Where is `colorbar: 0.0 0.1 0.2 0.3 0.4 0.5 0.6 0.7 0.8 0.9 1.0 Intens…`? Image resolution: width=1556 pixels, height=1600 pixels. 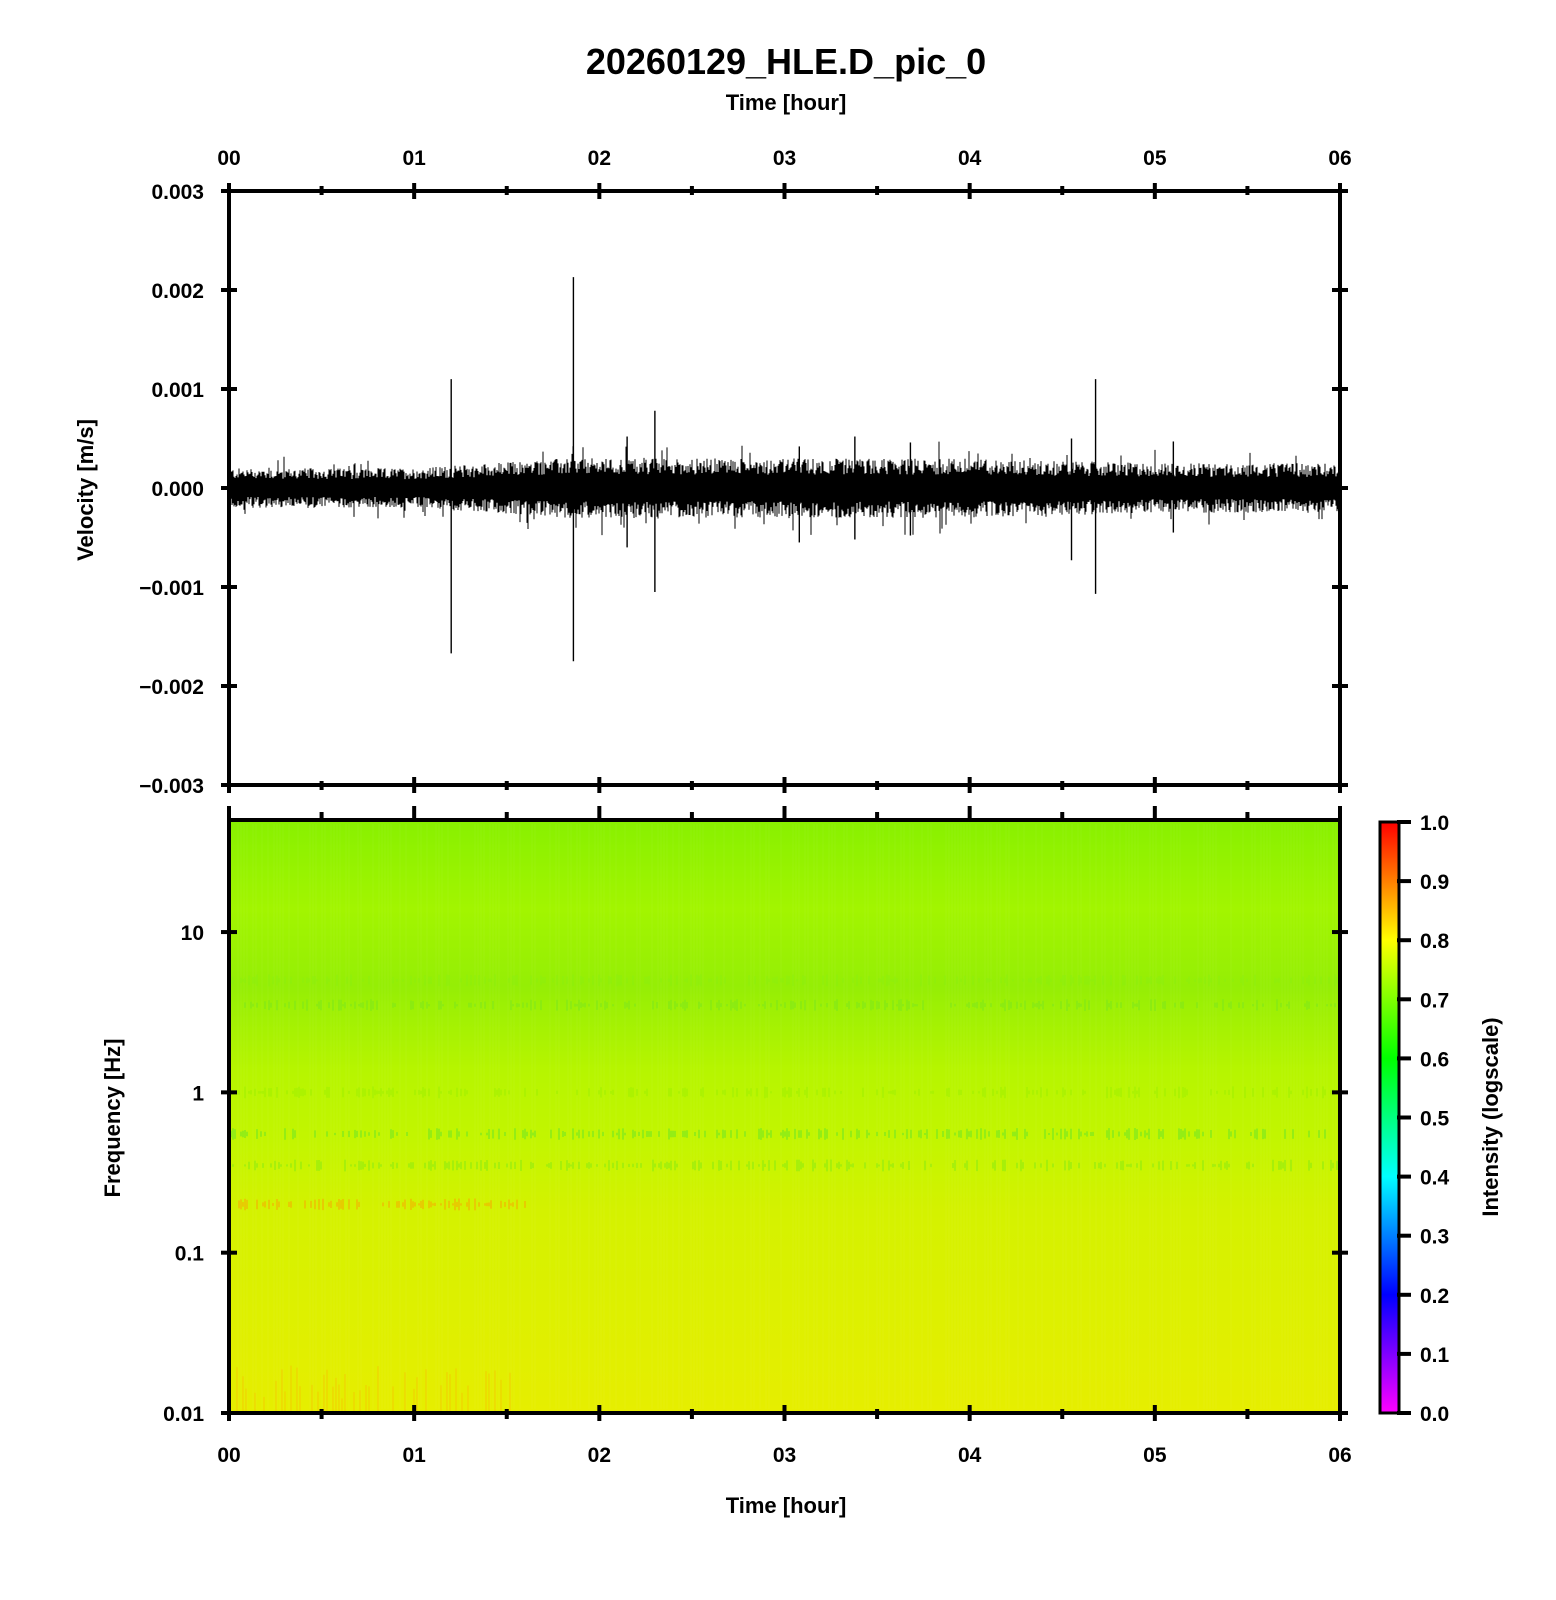
colorbar: 0.0 0.1 0.2 0.3 0.4 0.5 0.6 0.7 0.8 0.9 1.0 Intens… is located at coordinates (1440, 1119).